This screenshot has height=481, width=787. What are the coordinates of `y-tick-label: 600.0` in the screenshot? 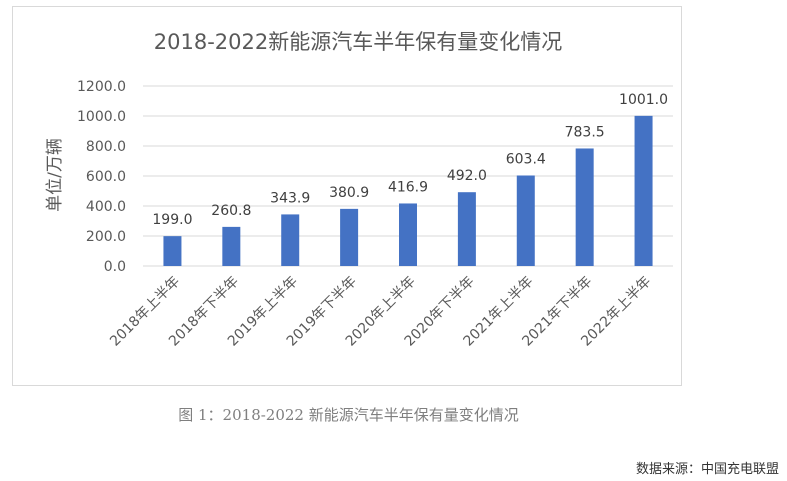 It's located at (106, 177).